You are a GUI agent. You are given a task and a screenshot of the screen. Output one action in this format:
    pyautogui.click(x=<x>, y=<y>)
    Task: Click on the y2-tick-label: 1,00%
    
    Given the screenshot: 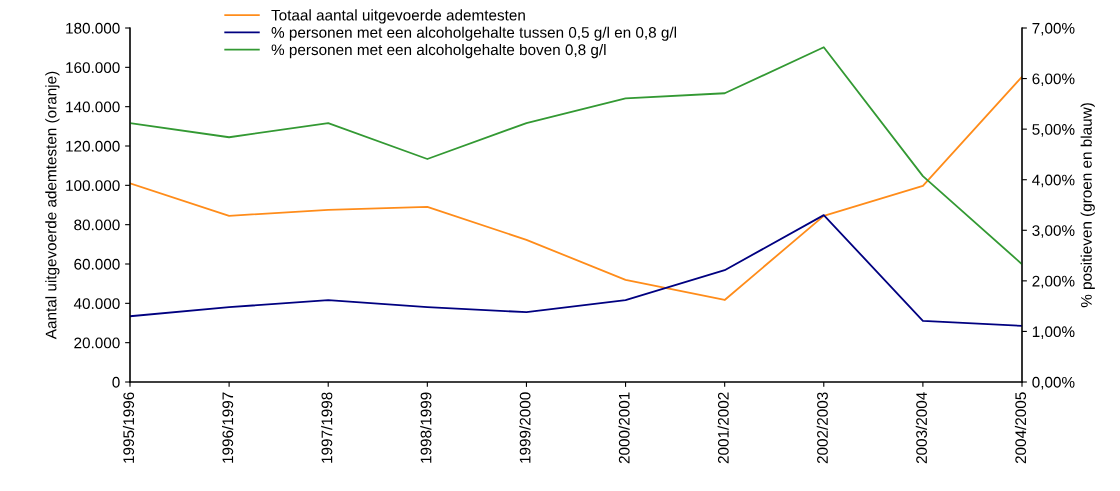 What is the action you would take?
    pyautogui.click(x=1053, y=332)
    